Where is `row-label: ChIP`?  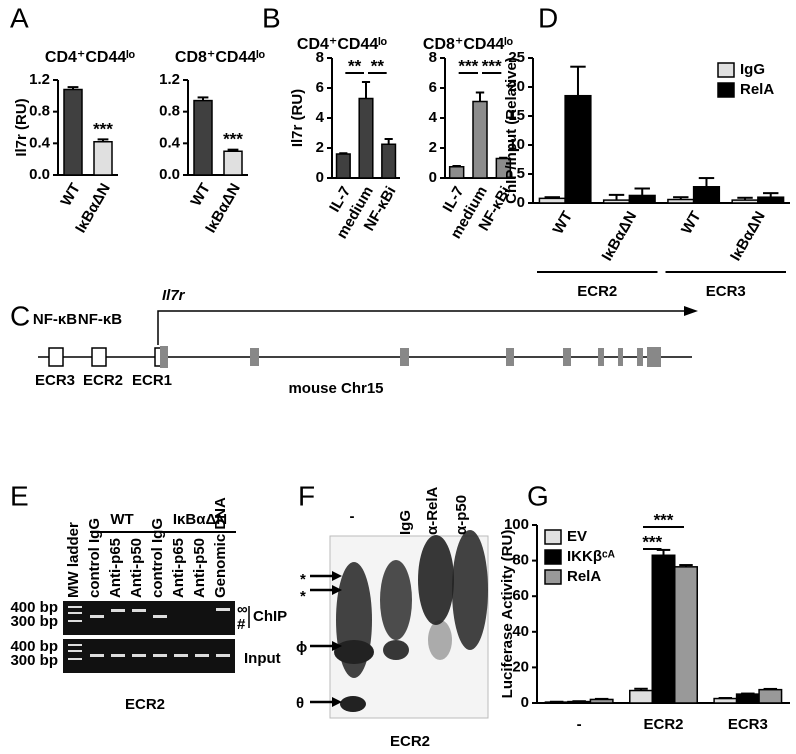 row-label: ChIP is located at coordinates (270, 616).